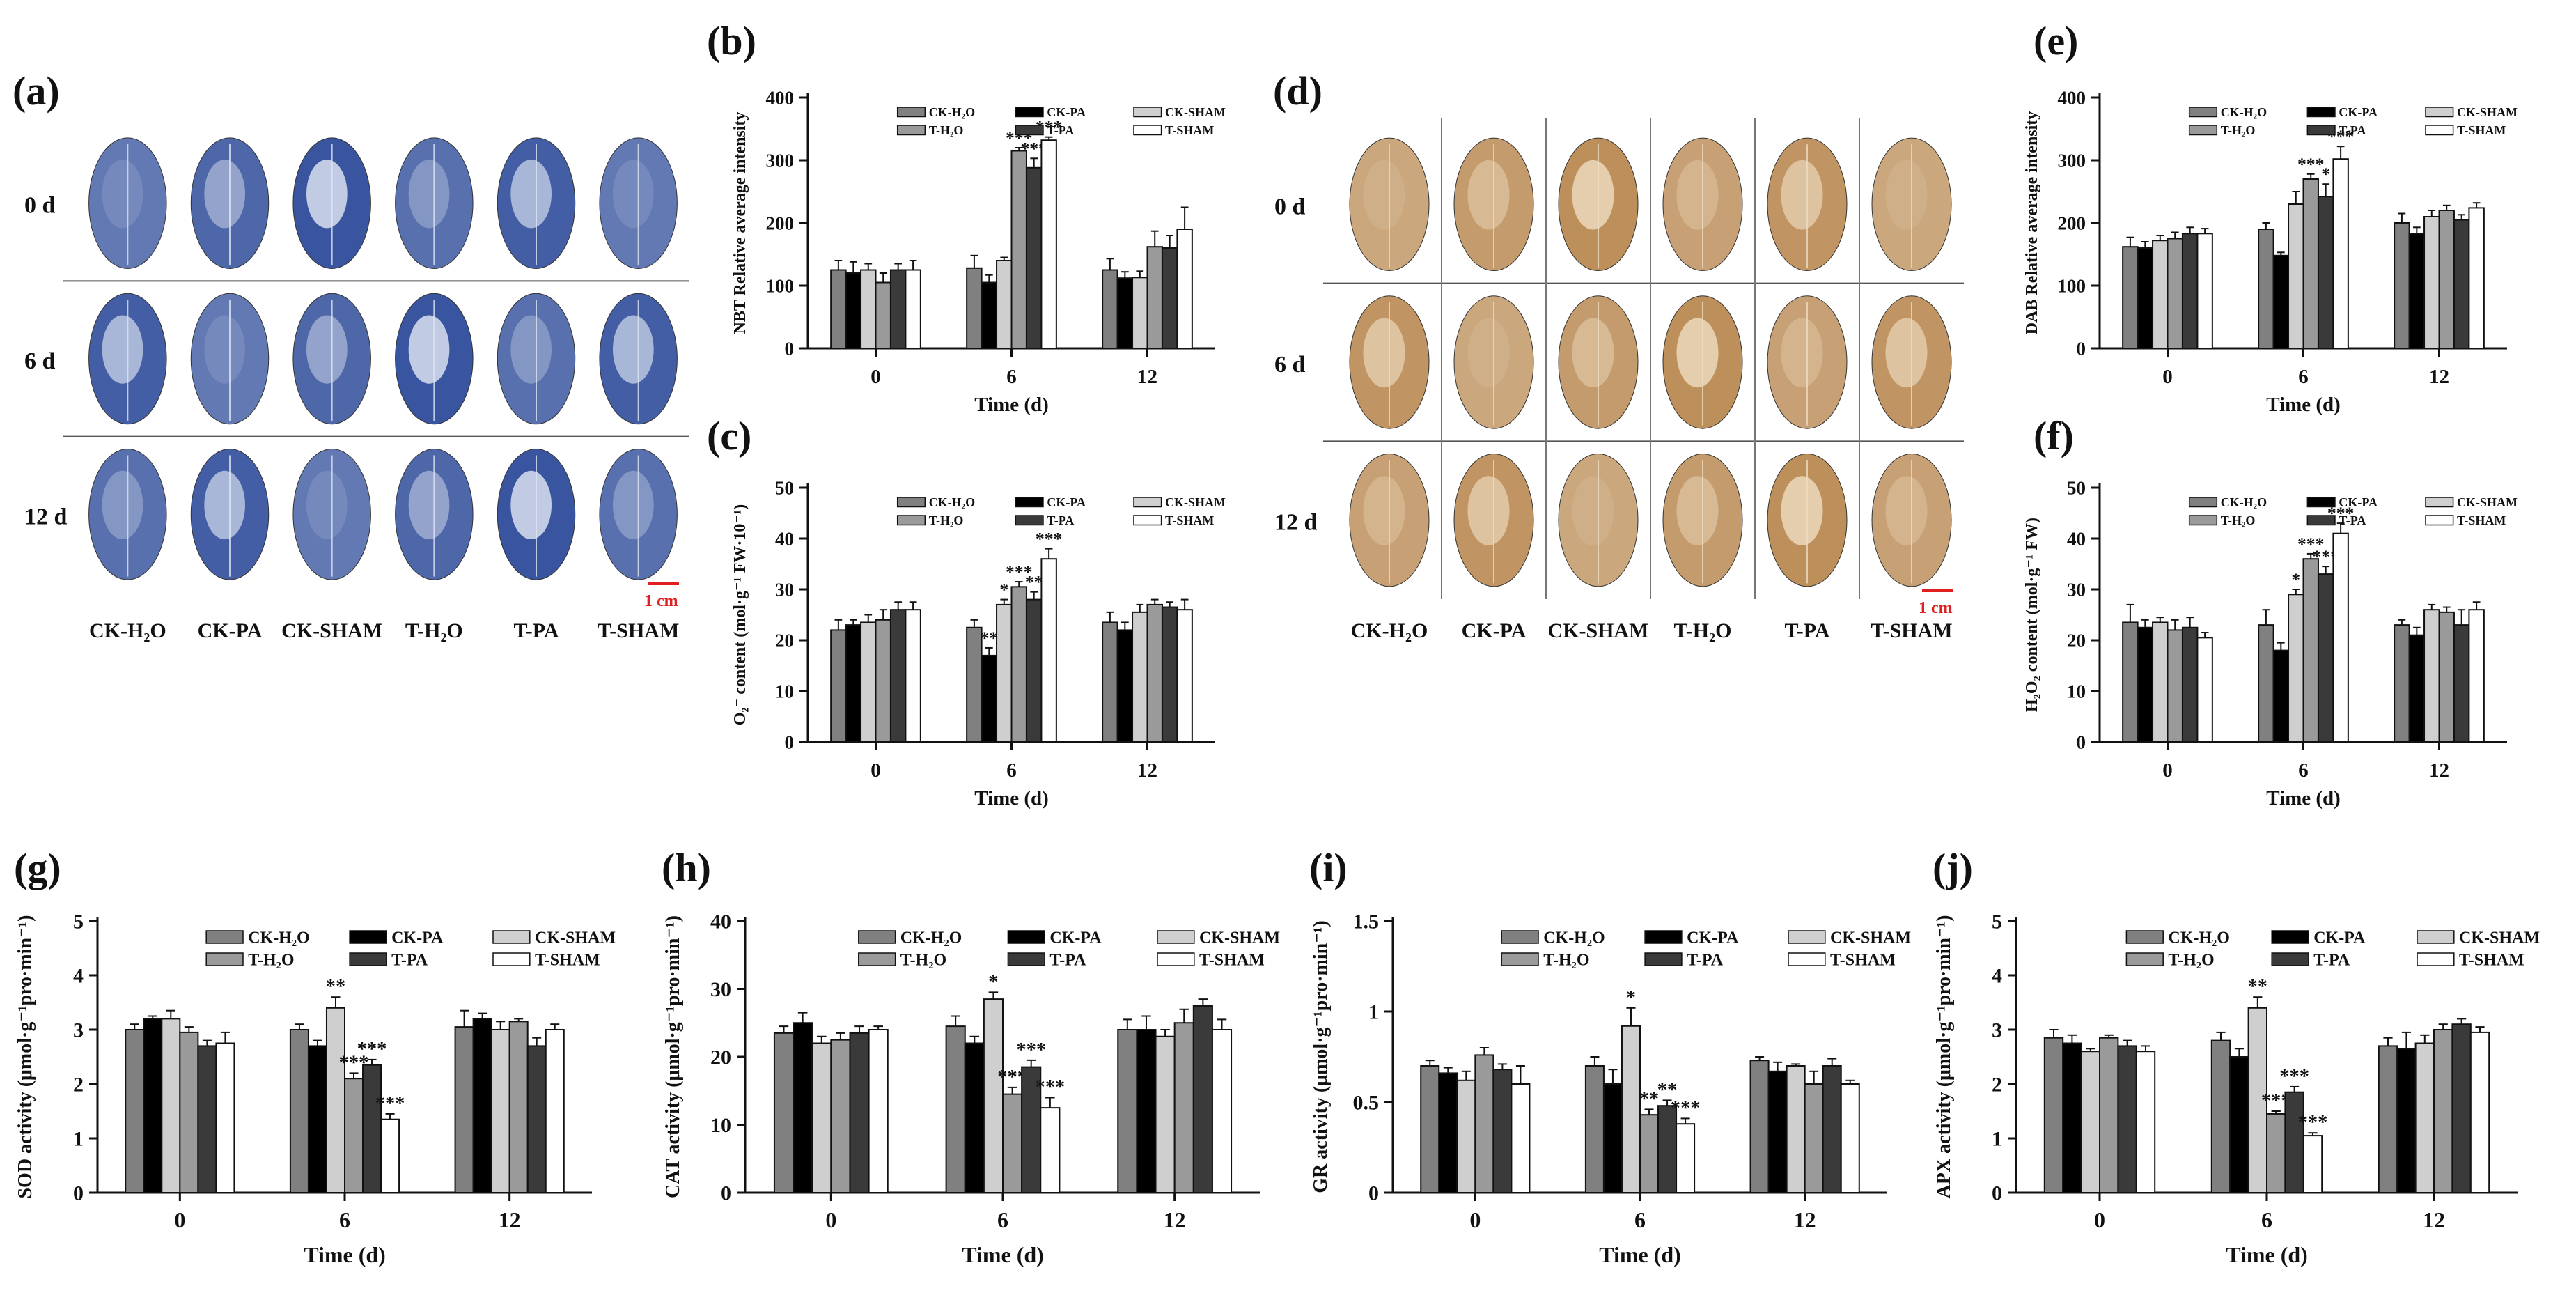  What do you see at coordinates (2081, 348) in the screenshot?
I see `y-tick-label: 0` at bounding box center [2081, 348].